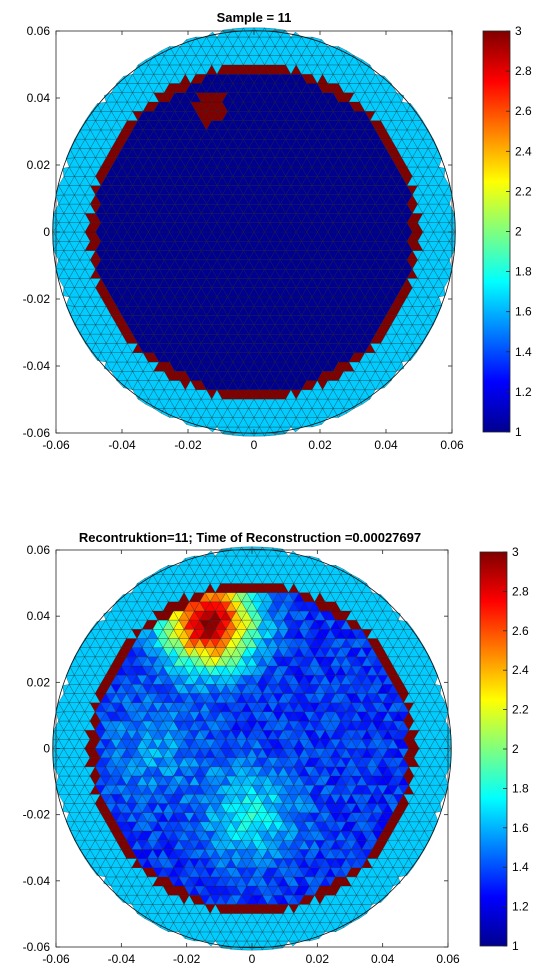  Describe the element at coordinates (523, 71) in the screenshot. I see `colorbar-tick-label: 2.8` at that location.